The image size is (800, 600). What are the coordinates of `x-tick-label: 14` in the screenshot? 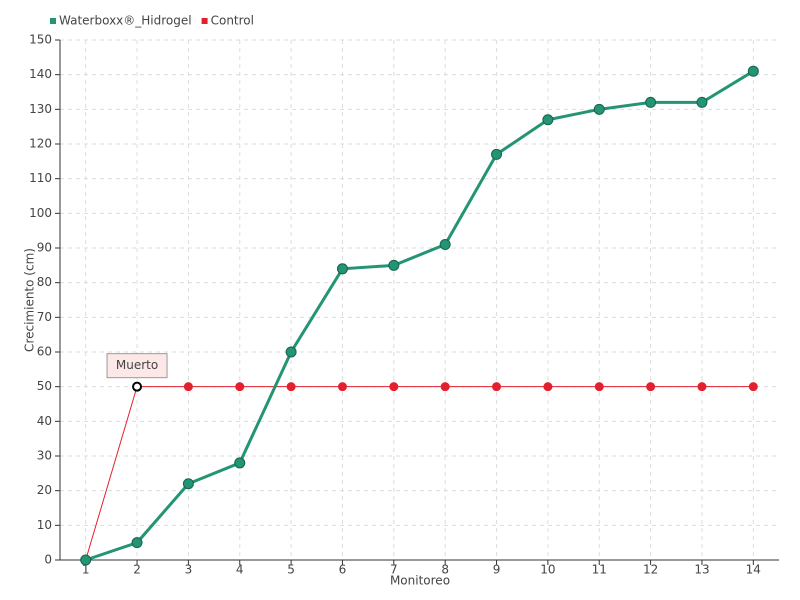 It's located at (753, 570).